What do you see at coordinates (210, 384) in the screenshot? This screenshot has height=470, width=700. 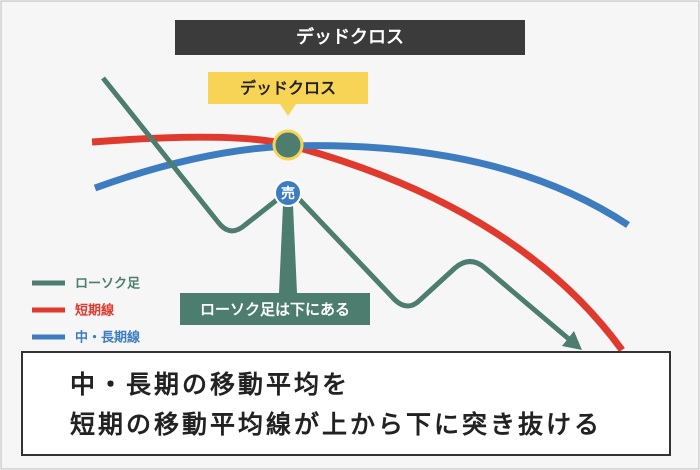 I see `caption-line: 中・長期の移動平均を` at bounding box center [210, 384].